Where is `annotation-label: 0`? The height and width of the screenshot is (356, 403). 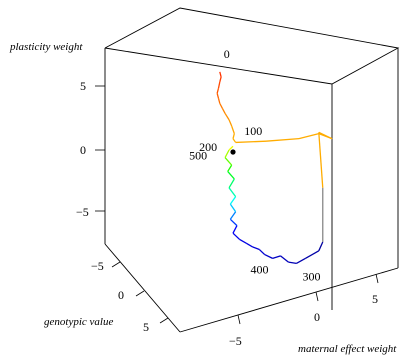
annotation-label: 0 is located at coordinates (227, 54).